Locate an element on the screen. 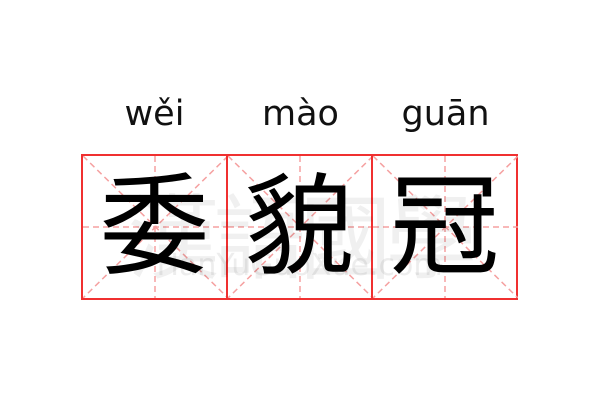 Image resolution: width=600 pixels, height=400 pixels. character-3: 冠 is located at coordinates (444, 227).